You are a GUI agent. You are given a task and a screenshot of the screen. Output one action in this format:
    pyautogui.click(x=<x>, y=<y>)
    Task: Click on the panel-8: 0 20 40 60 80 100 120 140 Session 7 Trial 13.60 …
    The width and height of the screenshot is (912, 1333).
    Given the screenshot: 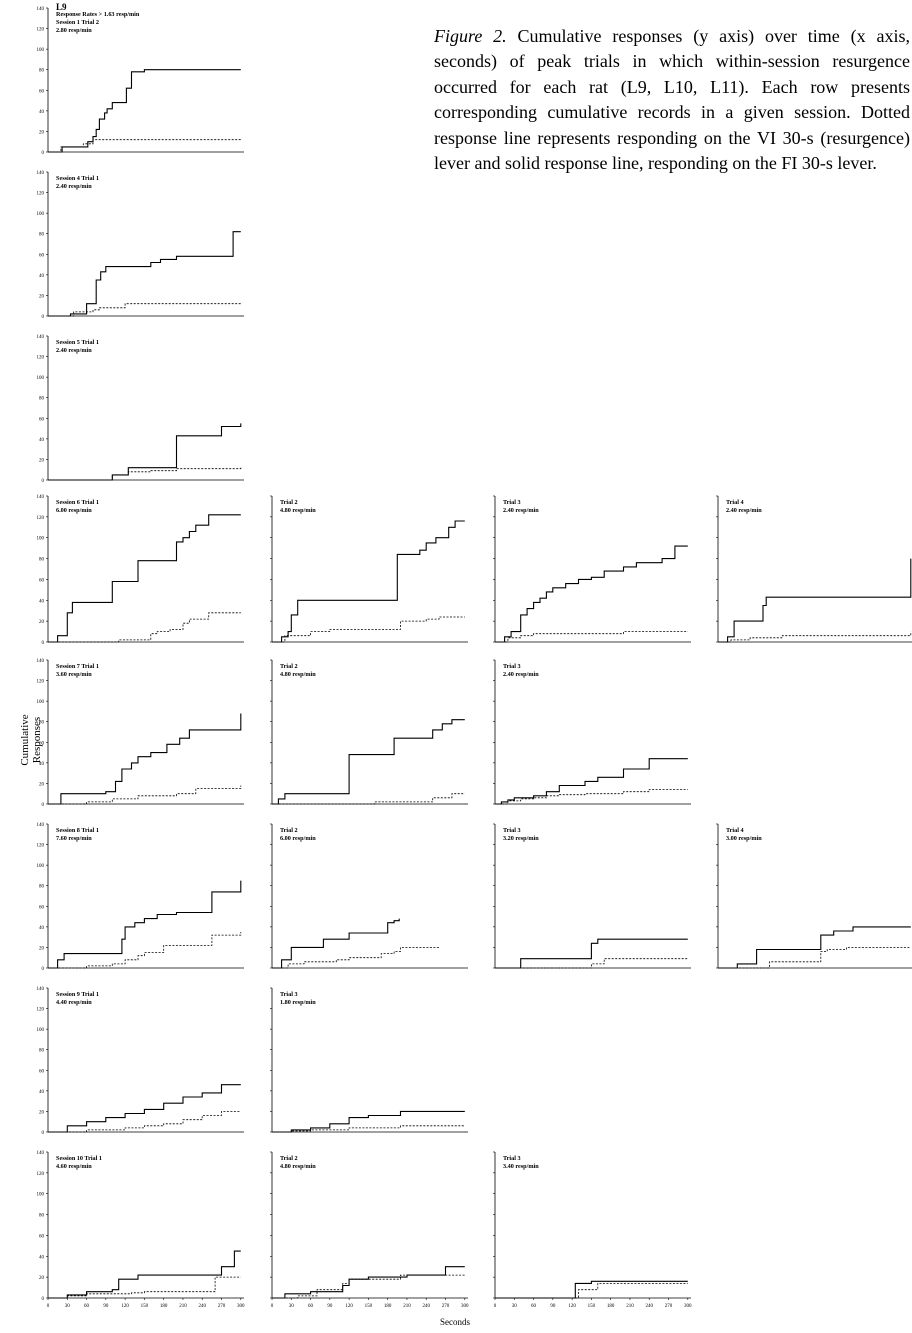 What is the action you would take?
    pyautogui.click(x=140, y=733)
    